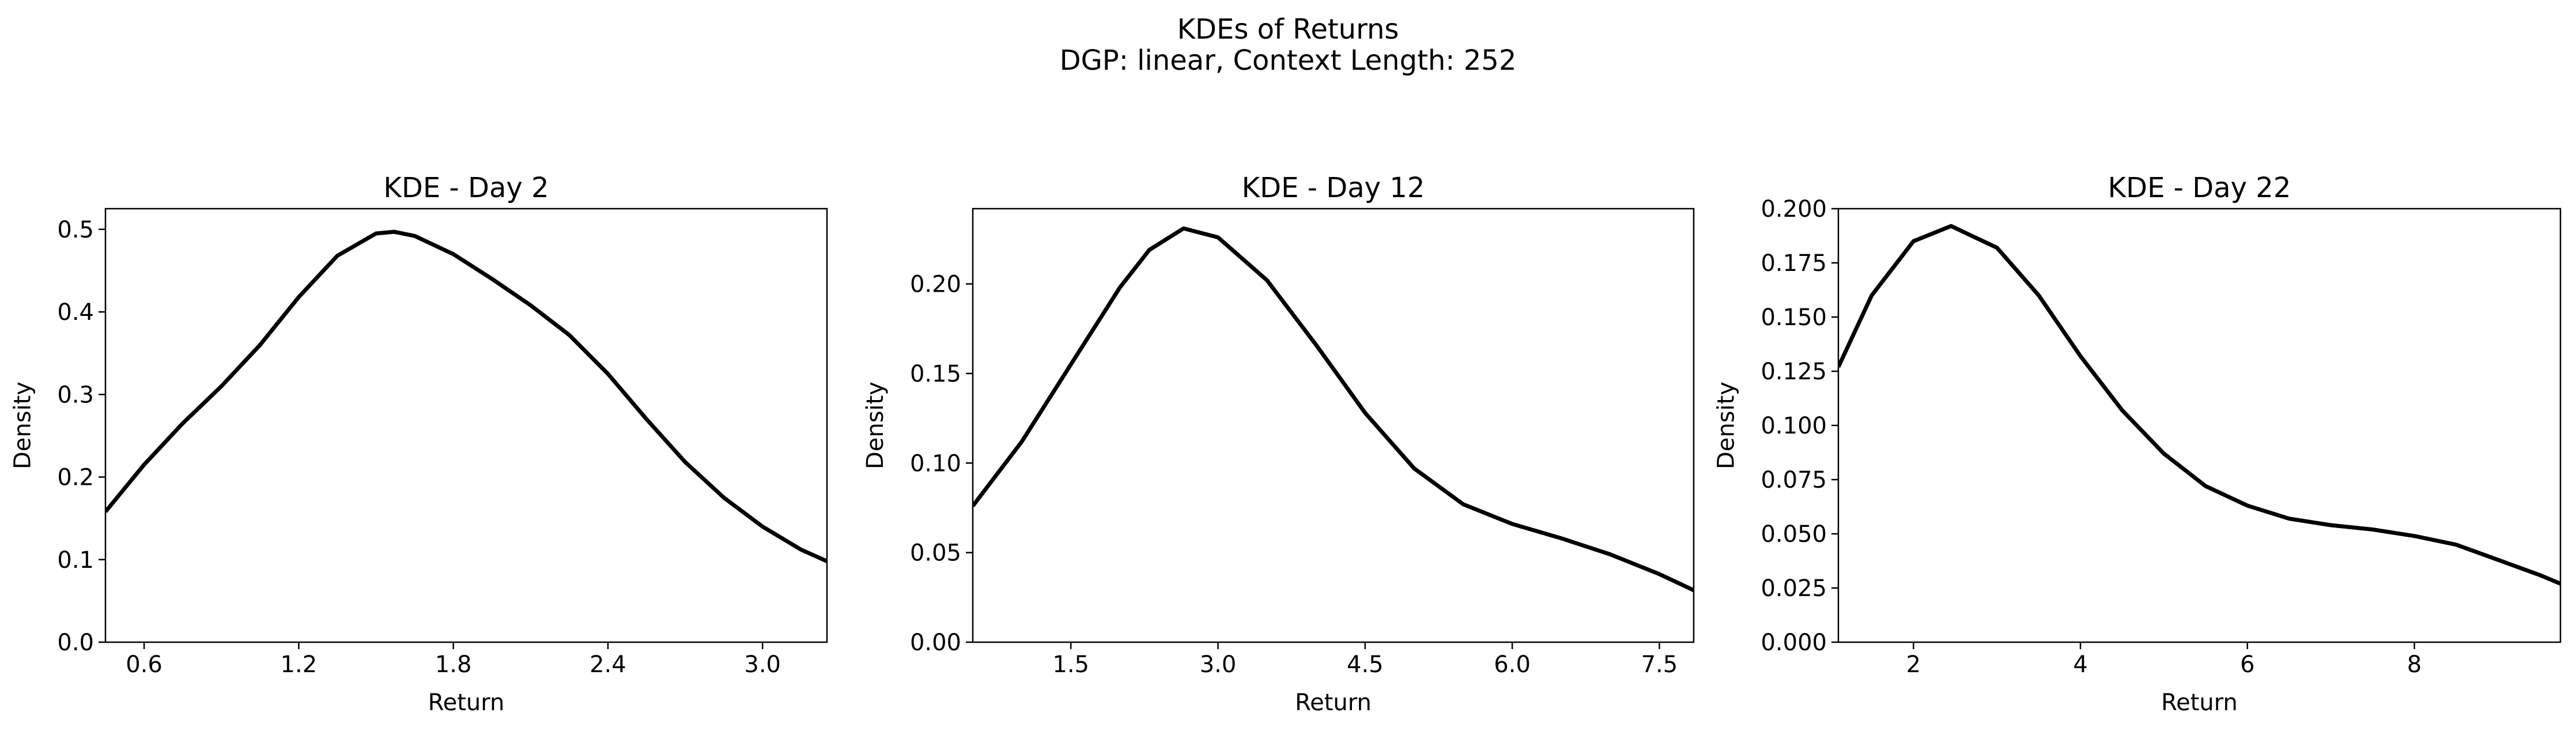  I want to click on y-tick-label: 0.075, so click(1794, 480).